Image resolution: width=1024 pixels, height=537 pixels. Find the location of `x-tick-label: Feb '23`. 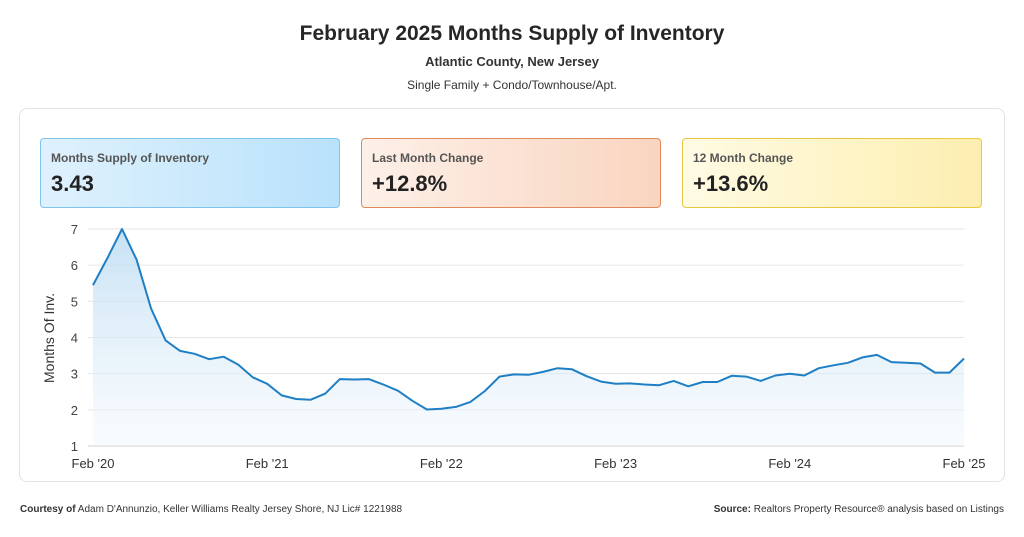

x-tick-label: Feb '23 is located at coordinates (615, 463).